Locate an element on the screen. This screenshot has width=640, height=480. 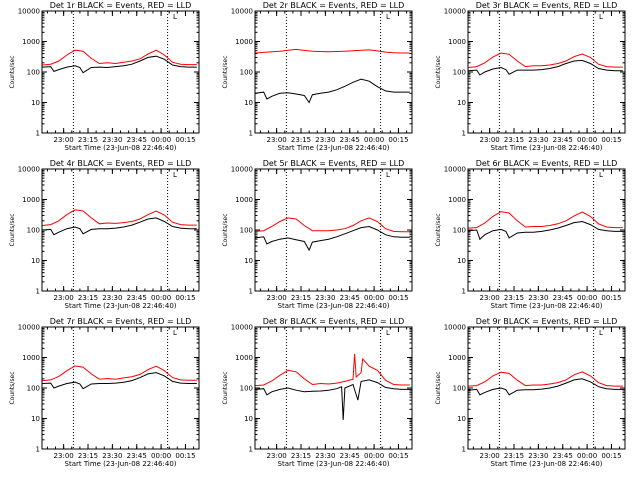
panel-title: Det 2r BLACK = Events, RED = LLD is located at coordinates (334, 5).